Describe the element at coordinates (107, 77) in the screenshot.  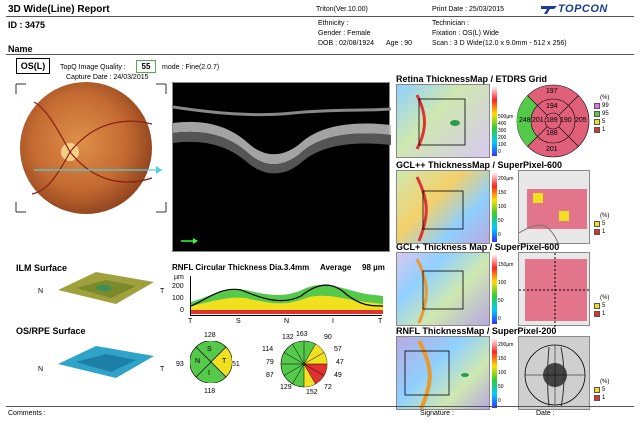
I see `capture-date: Capture Date : 24/03/2015` at that location.